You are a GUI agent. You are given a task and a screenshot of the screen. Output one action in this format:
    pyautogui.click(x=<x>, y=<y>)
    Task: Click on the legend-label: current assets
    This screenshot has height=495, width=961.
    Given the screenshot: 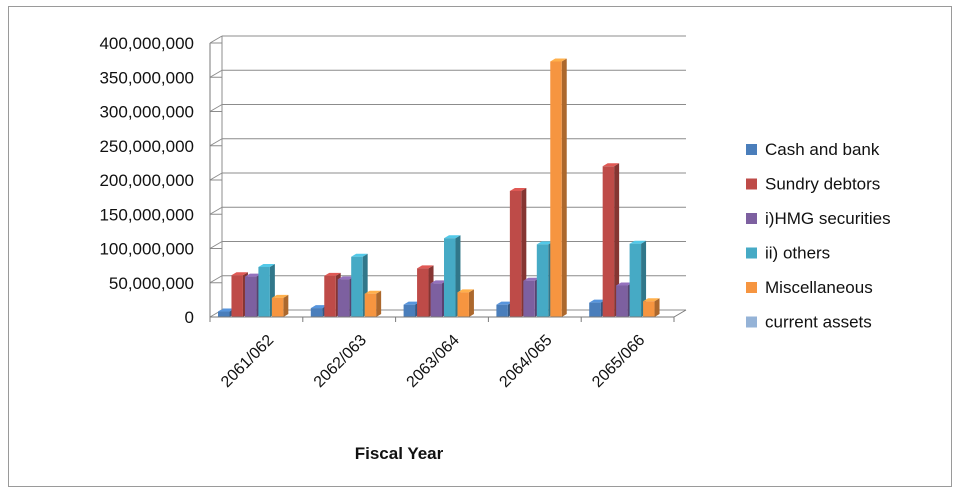 What is the action you would take?
    pyautogui.click(x=818, y=322)
    